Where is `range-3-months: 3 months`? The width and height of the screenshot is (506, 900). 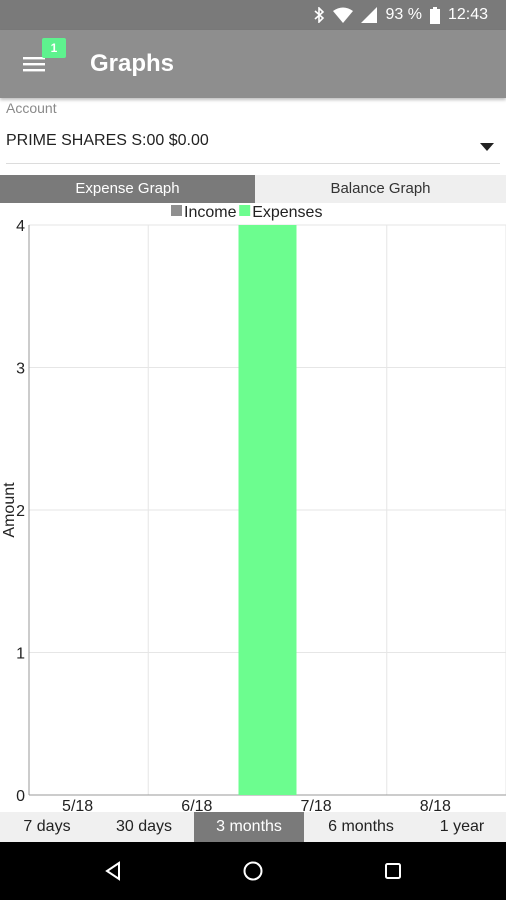
range-3-months: 3 months is located at coordinates (249, 827).